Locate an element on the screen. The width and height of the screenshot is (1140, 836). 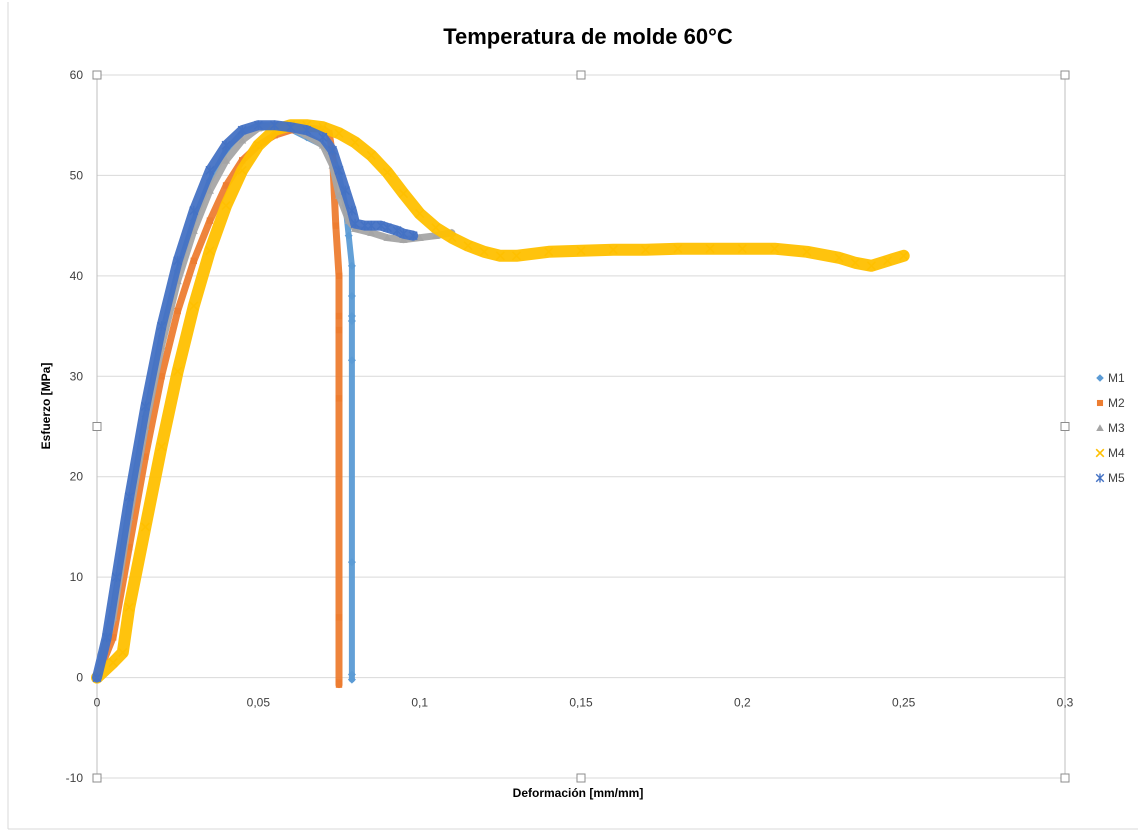
legend-label: M3 is located at coordinates (1116, 428).